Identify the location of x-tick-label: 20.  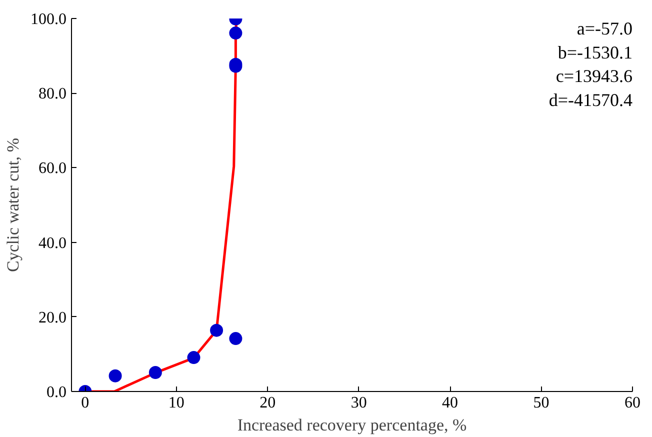
(268, 403).